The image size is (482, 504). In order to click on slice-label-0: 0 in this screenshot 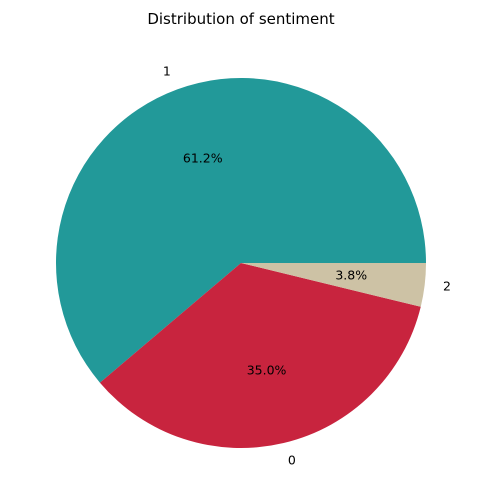, I will do `click(292, 460)`.